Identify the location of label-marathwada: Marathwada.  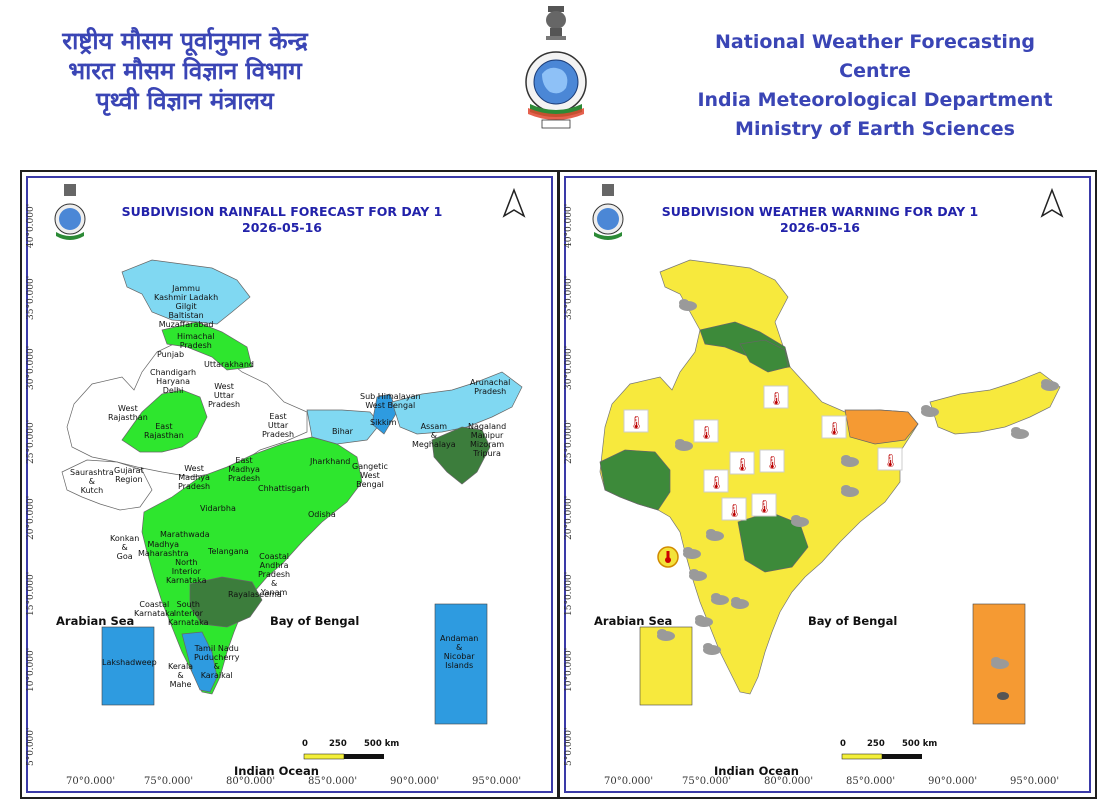
(185, 534).